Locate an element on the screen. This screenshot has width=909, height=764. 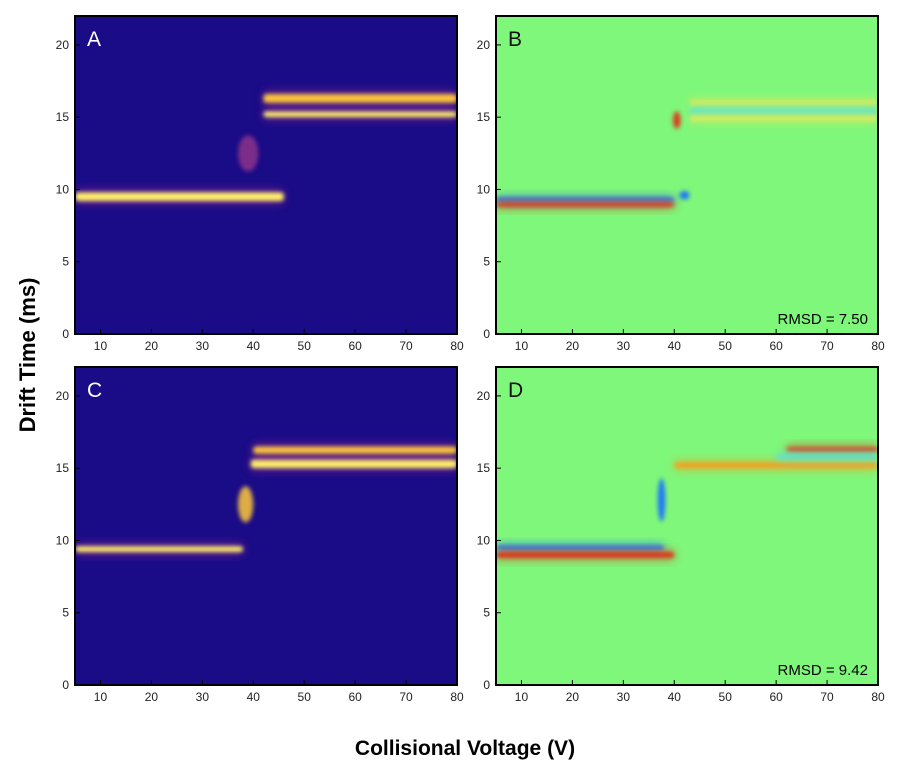
rmsd-annotation: RMSD = 9.42 is located at coordinates (823, 670).